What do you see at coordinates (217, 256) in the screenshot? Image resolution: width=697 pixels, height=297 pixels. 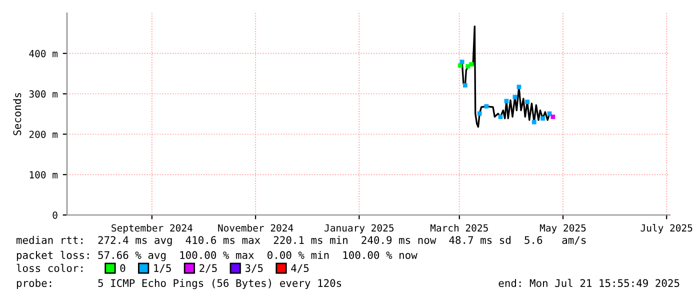 I see `text: packet loss: 57.66 % avg 100.00 % max 0.00 % min 100.00 % now` at bounding box center [217, 256].